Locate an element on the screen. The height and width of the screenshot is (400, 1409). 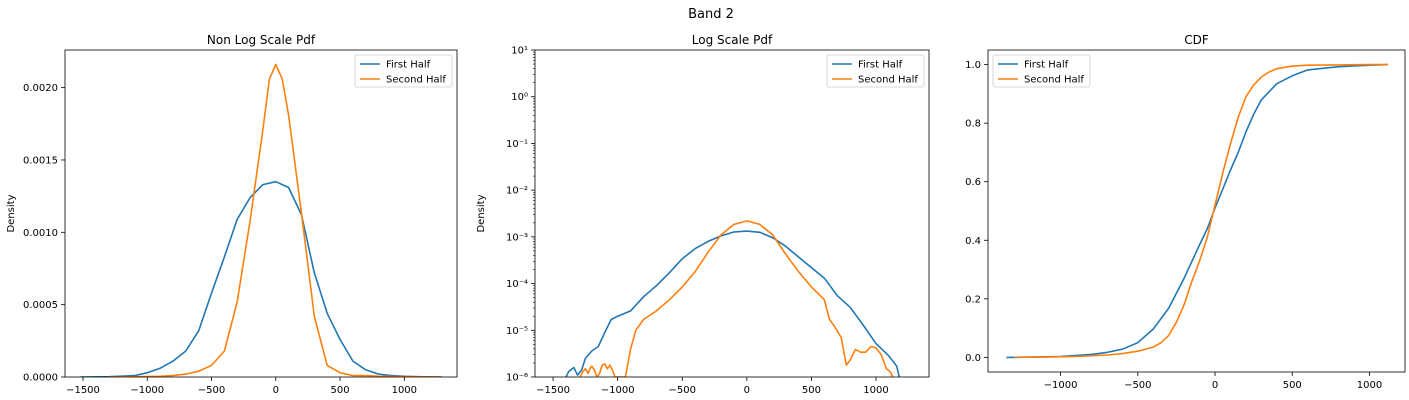
chart-title: Log Scale Pdf is located at coordinates (732, 40).